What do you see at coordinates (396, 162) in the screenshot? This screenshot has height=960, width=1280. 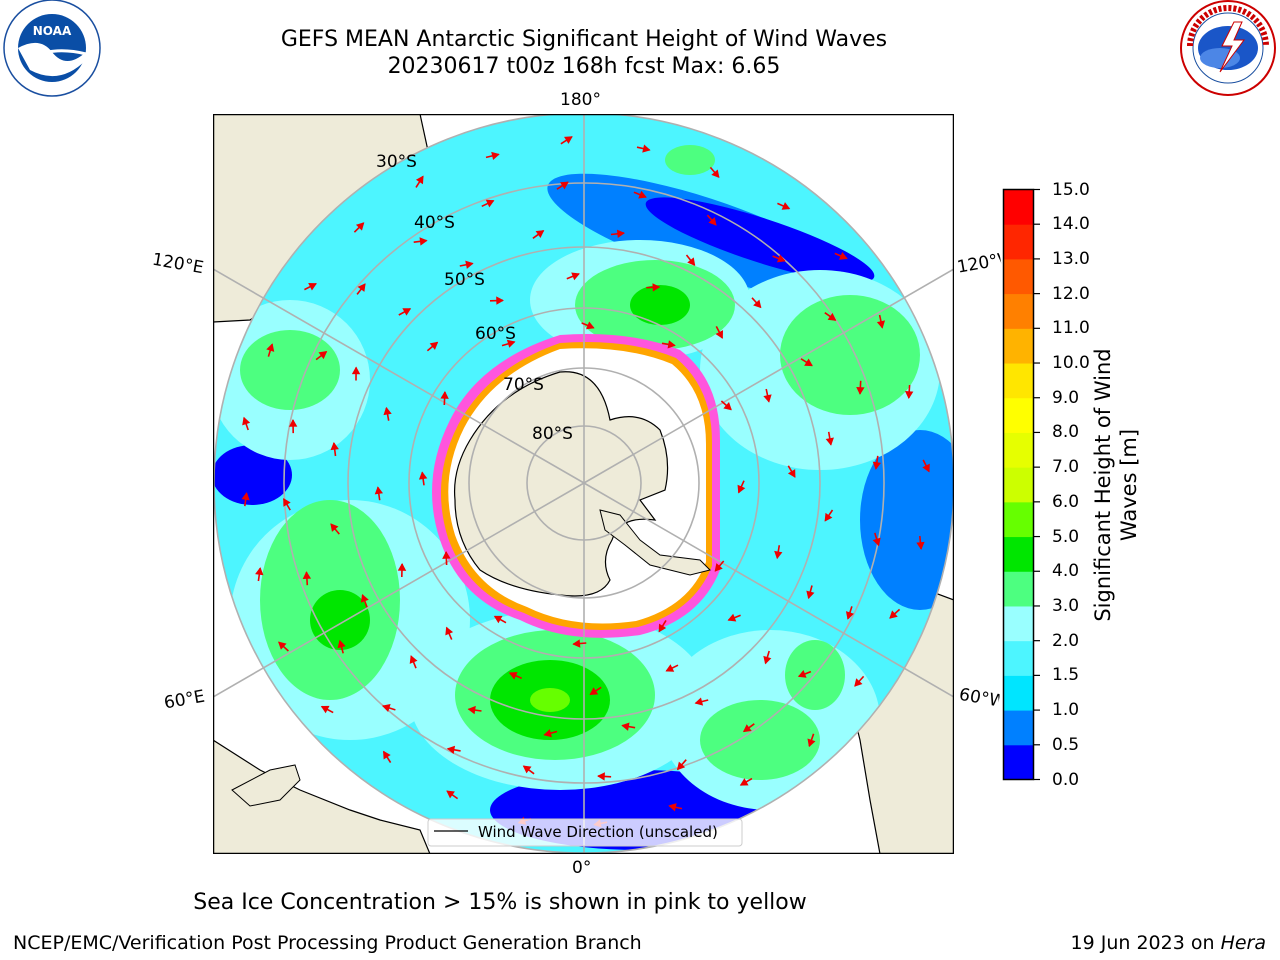 I see `lat-label-30s: 30°S` at bounding box center [396, 162].